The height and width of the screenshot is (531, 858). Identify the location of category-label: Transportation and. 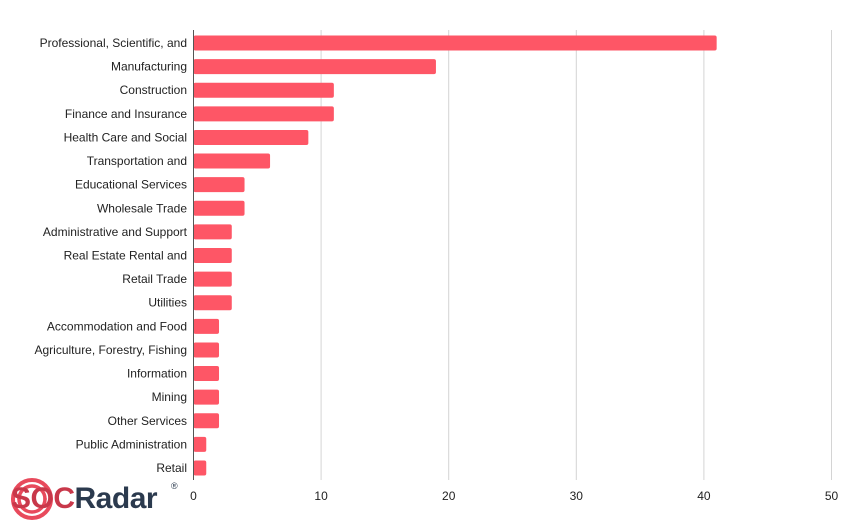
(137, 161).